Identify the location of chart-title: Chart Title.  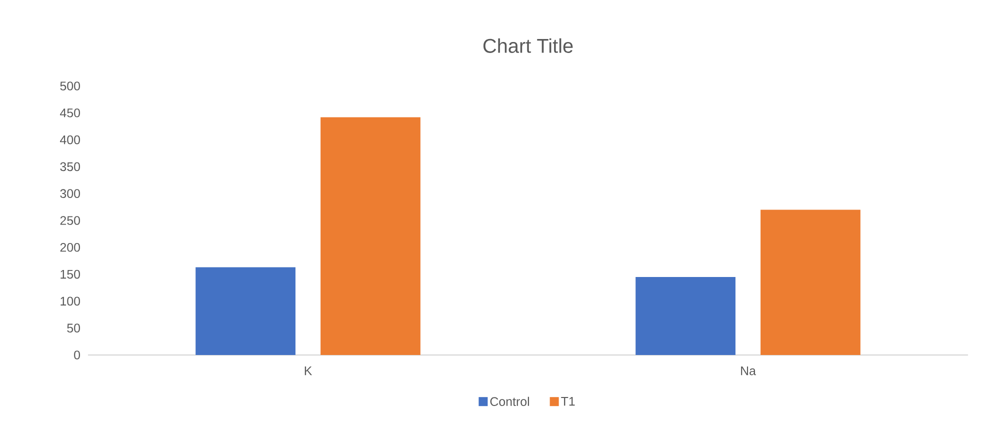
(528, 45).